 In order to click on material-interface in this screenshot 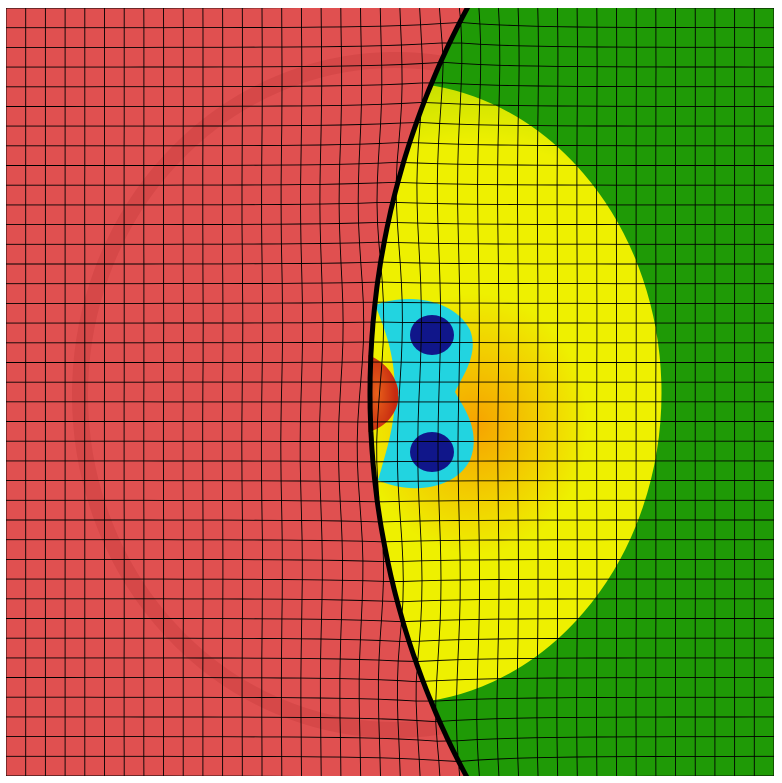, I will do `click(419, 392)`.